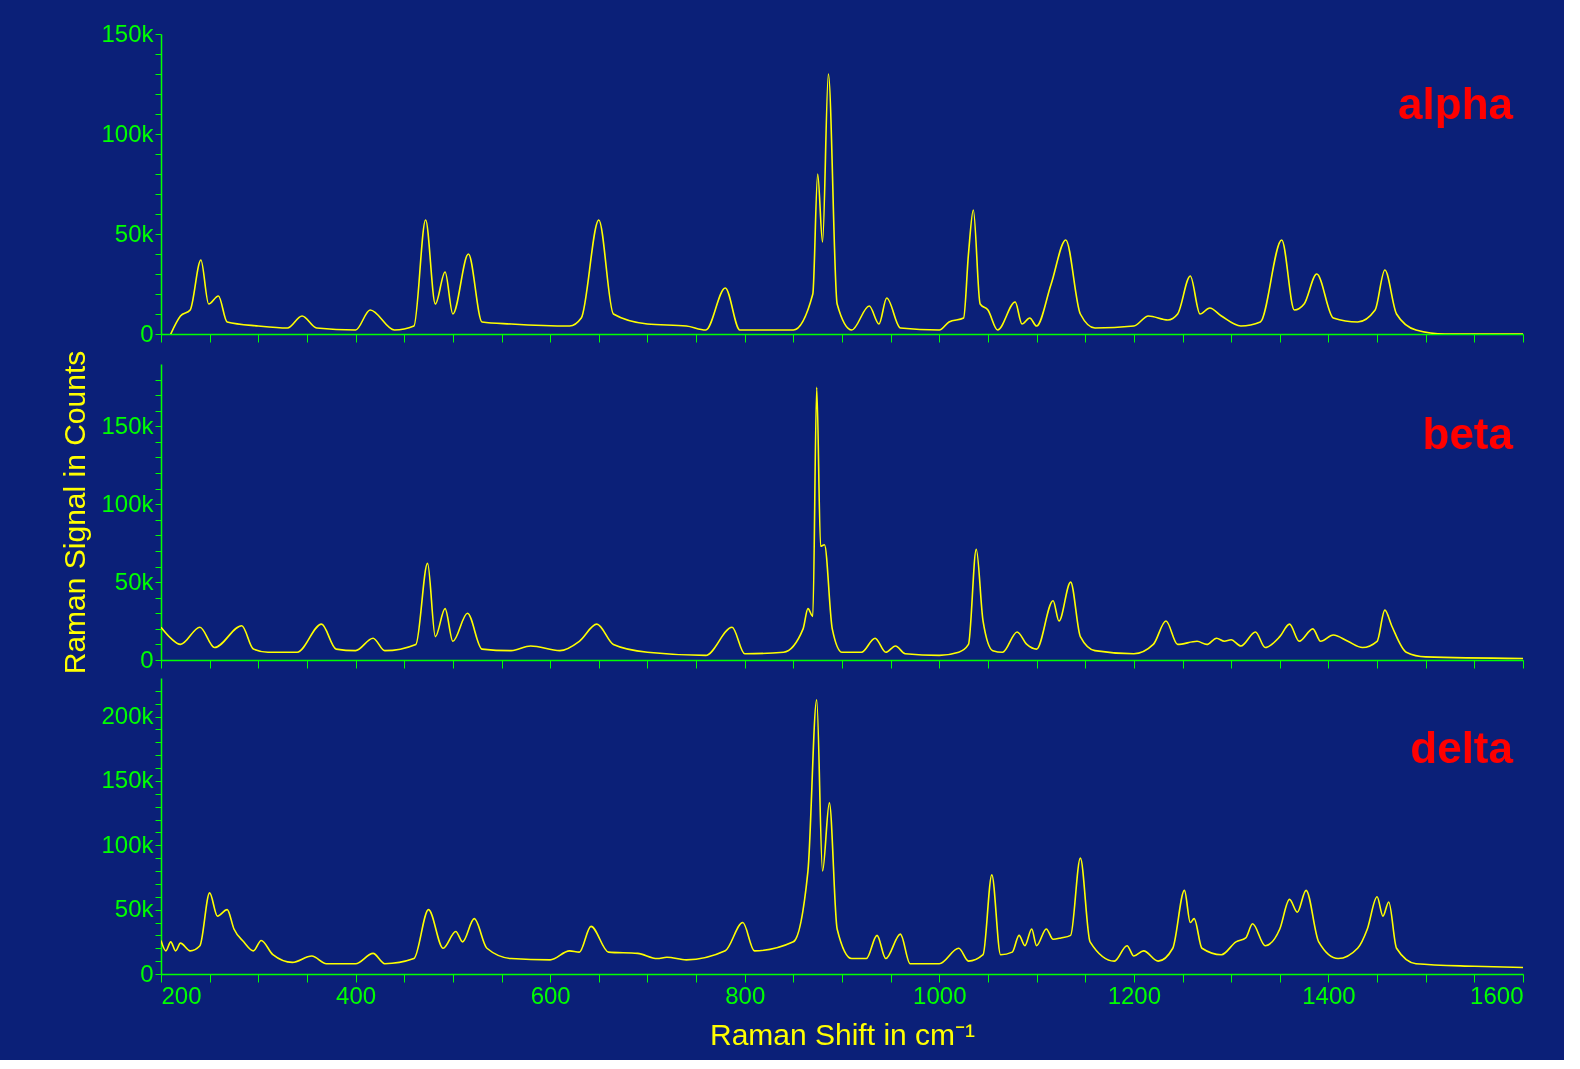 This screenshot has height=1069, width=1580. I want to click on x-tick-label: 1200, so click(1134, 995).